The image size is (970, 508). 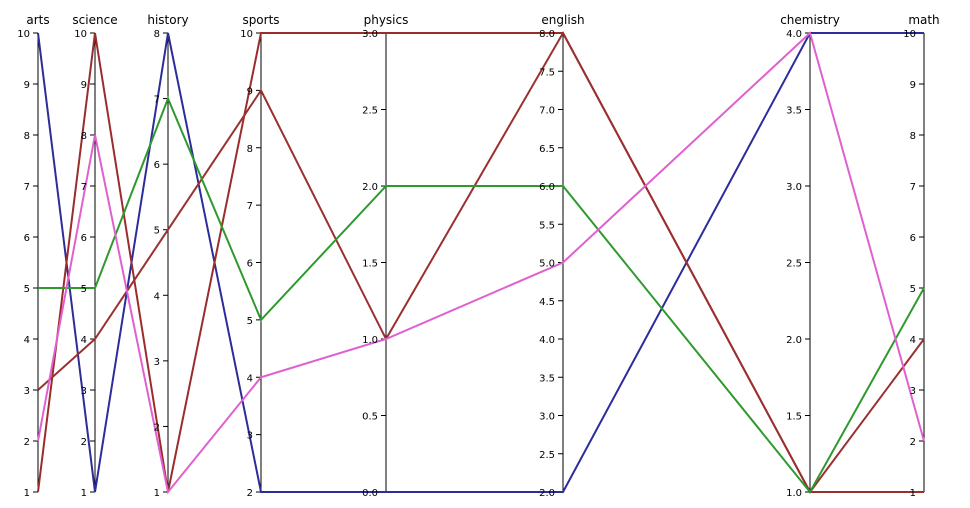 I want to click on tick-label-history-6: 6, so click(x=157, y=165).